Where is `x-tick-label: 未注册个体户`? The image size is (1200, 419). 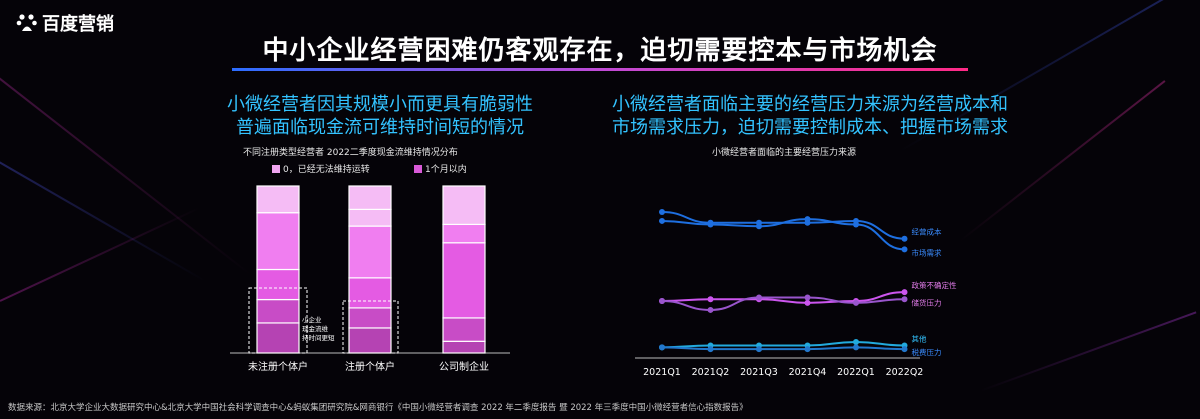 x-tick-label: 未注册个体户 is located at coordinates (278, 366).